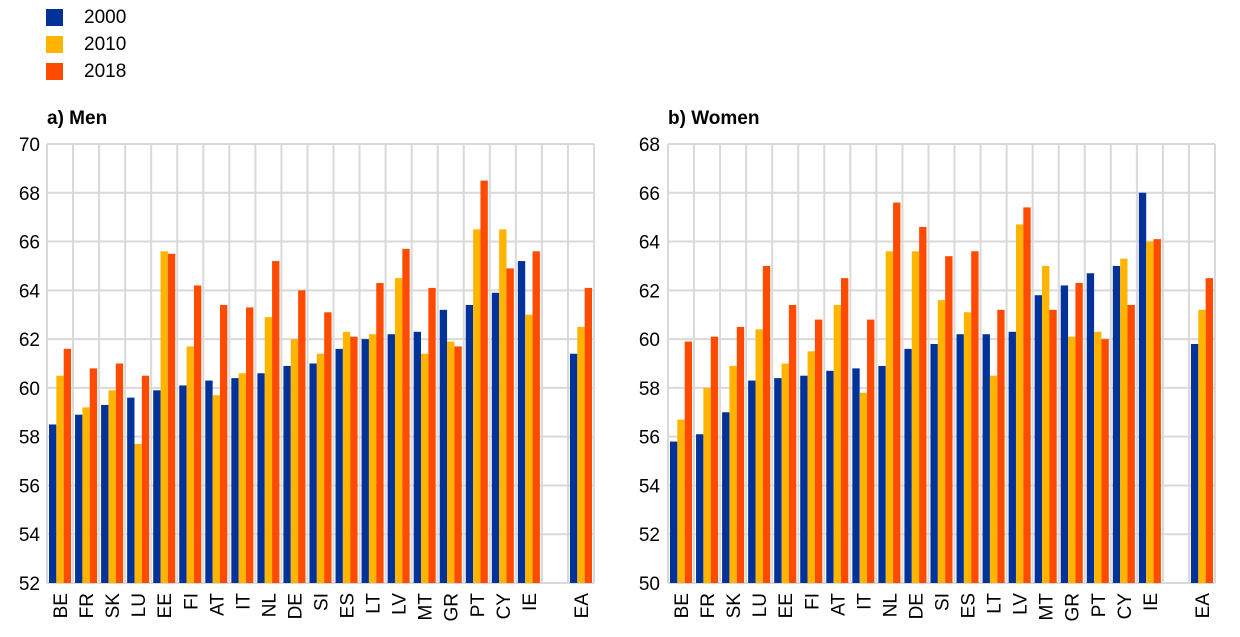 The image size is (1240, 637). I want to click on legend-swatch-2000, so click(54, 17).